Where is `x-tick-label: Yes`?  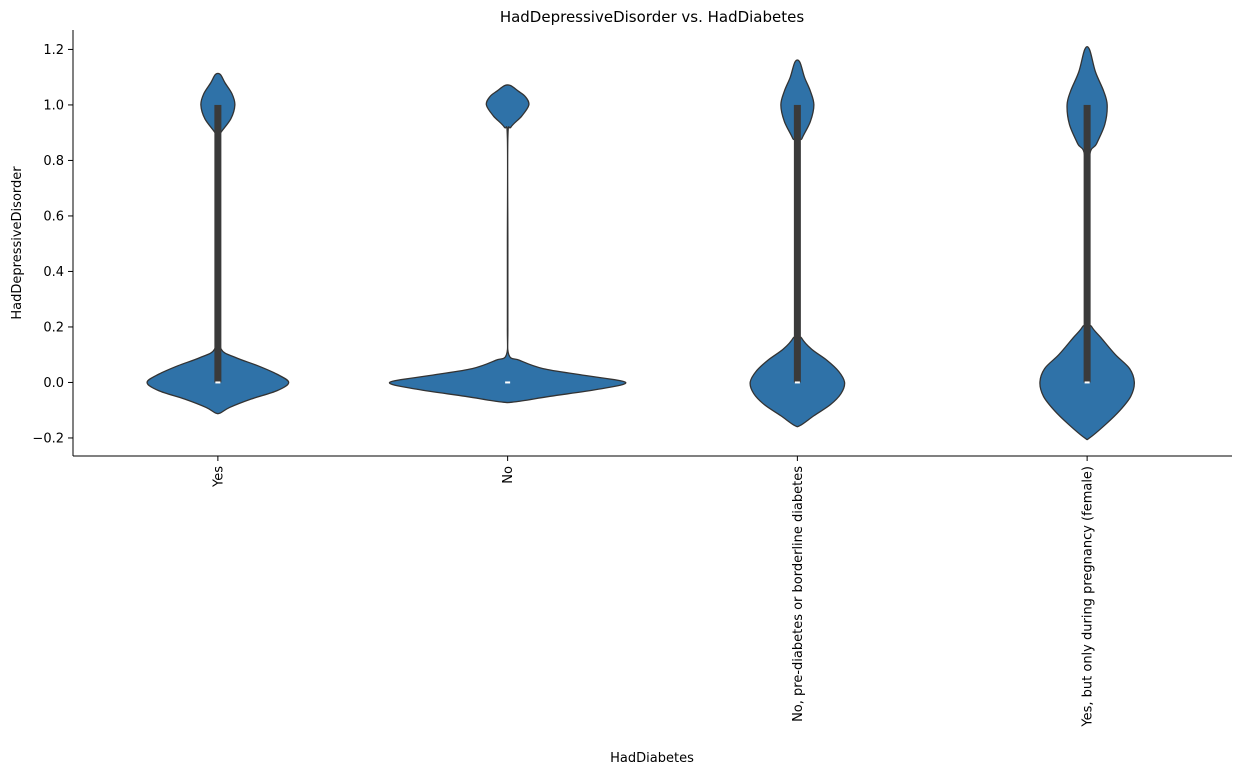 x-tick-label: Yes is located at coordinates (218, 477).